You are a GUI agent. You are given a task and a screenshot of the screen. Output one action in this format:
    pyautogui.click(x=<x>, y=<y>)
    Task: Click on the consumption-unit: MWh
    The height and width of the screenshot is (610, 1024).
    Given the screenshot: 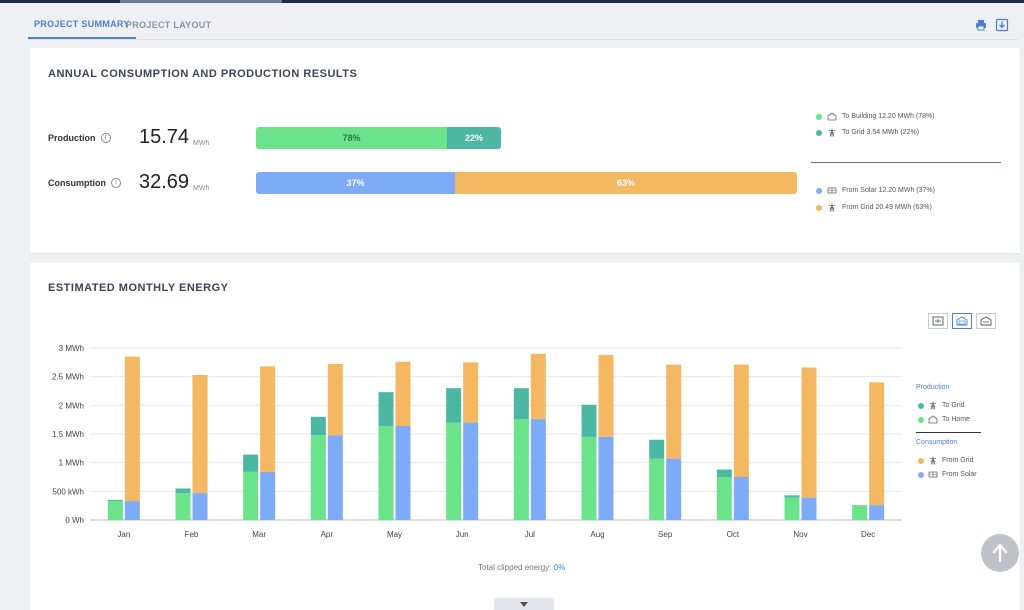 What is the action you would take?
    pyautogui.click(x=201, y=188)
    